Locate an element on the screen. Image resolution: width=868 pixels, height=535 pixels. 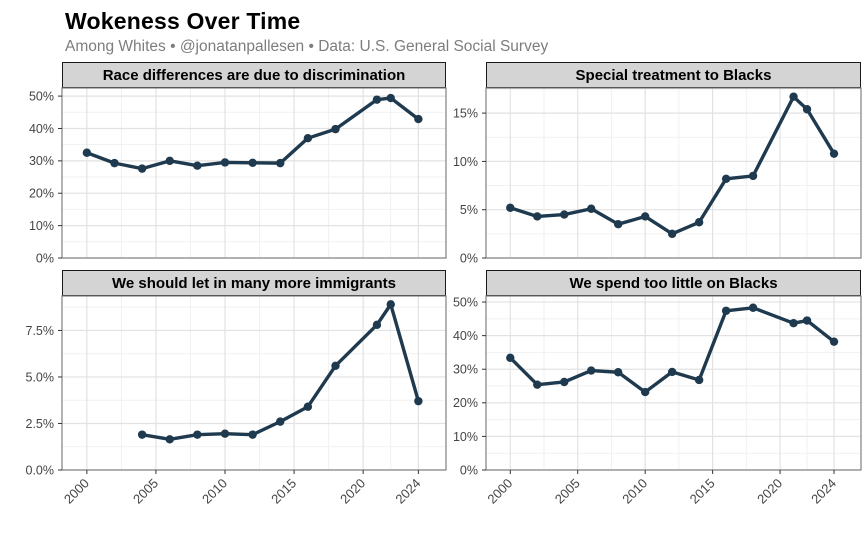
y-tick-label: 0.0% is located at coordinates (40, 470).